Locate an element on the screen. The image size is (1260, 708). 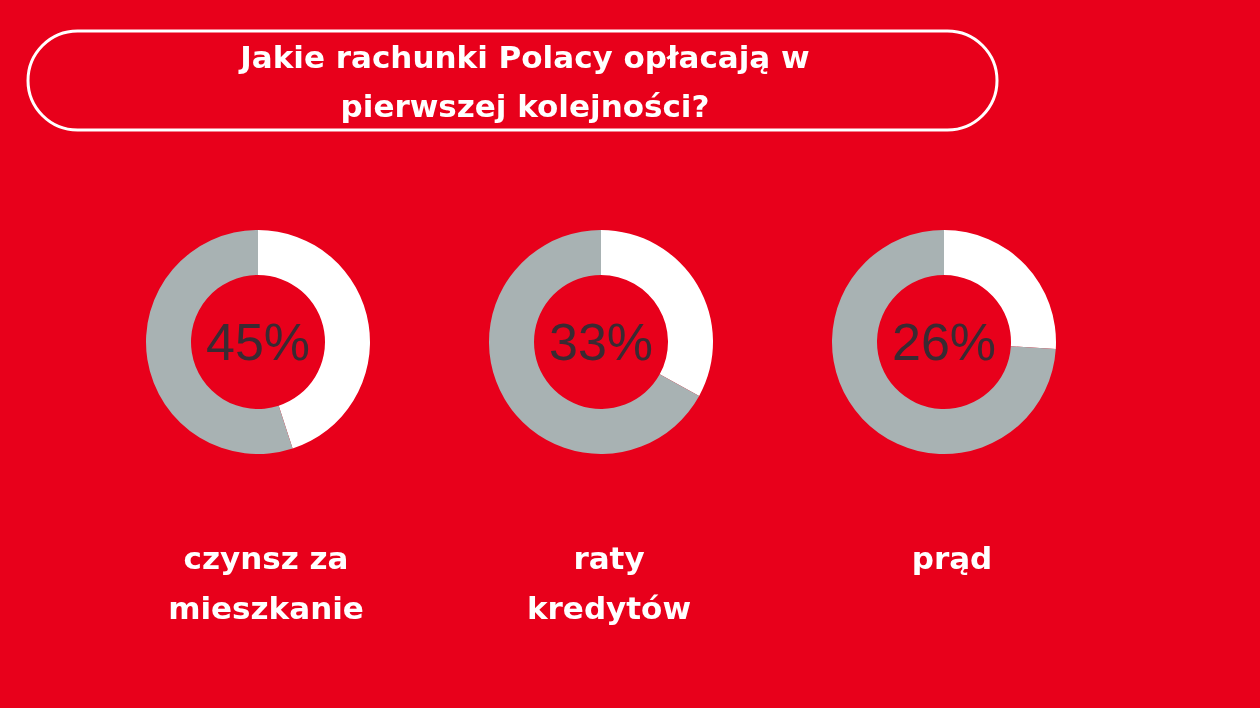
text: raty kredytów is located at coordinates (609, 583).